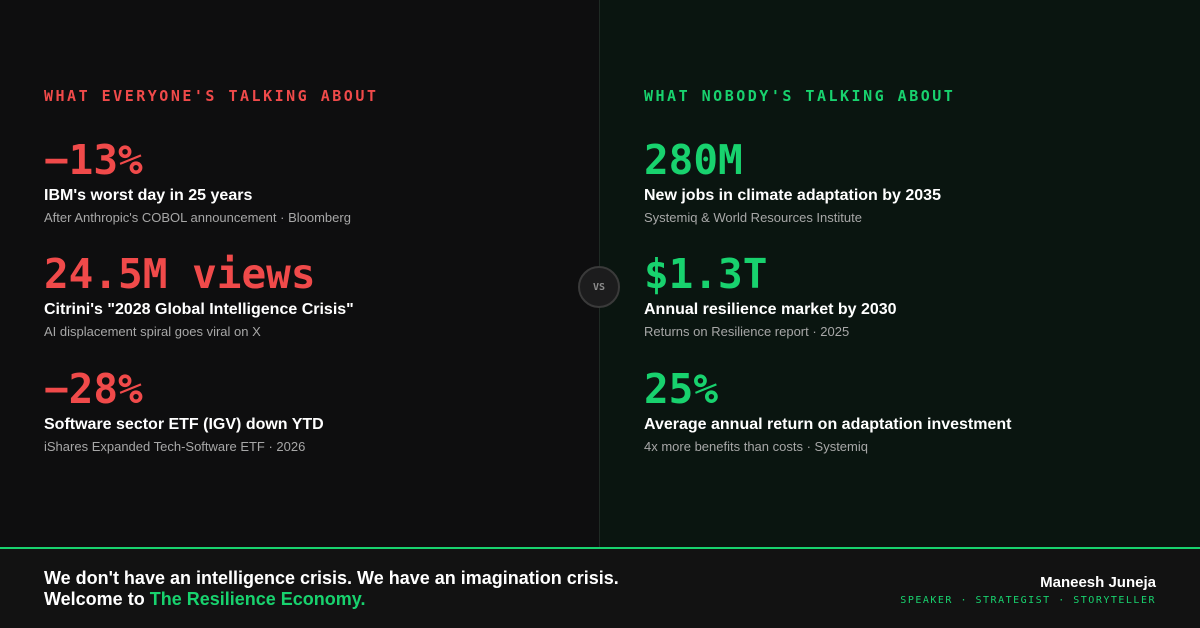  Describe the element at coordinates (792, 195) in the screenshot. I see `stat-label: New jobs in climate adaptation by 2035` at that location.